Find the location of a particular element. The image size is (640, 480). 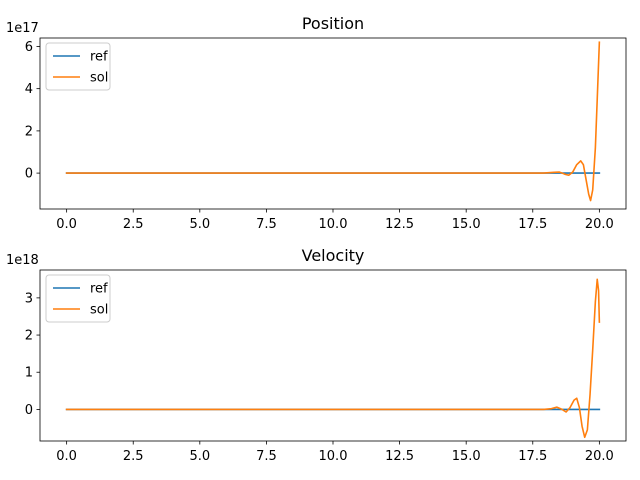

velocity-legend: ref sol is located at coordinates (78, 298).